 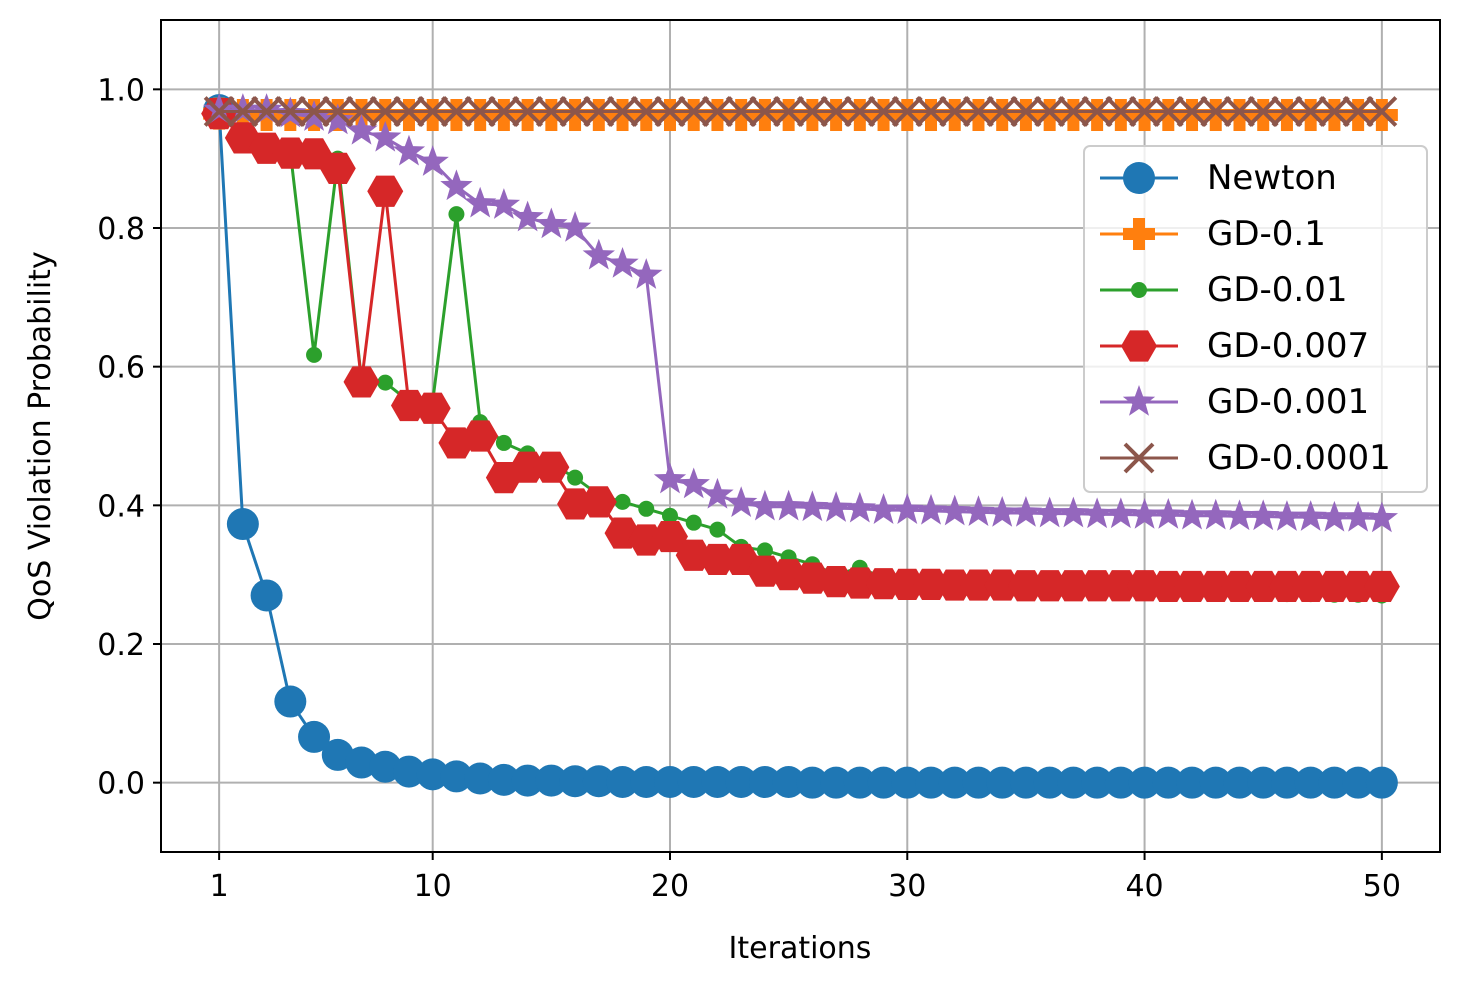 What do you see at coordinates (1144, 886) in the screenshot?
I see `x-tick-label: 40` at bounding box center [1144, 886].